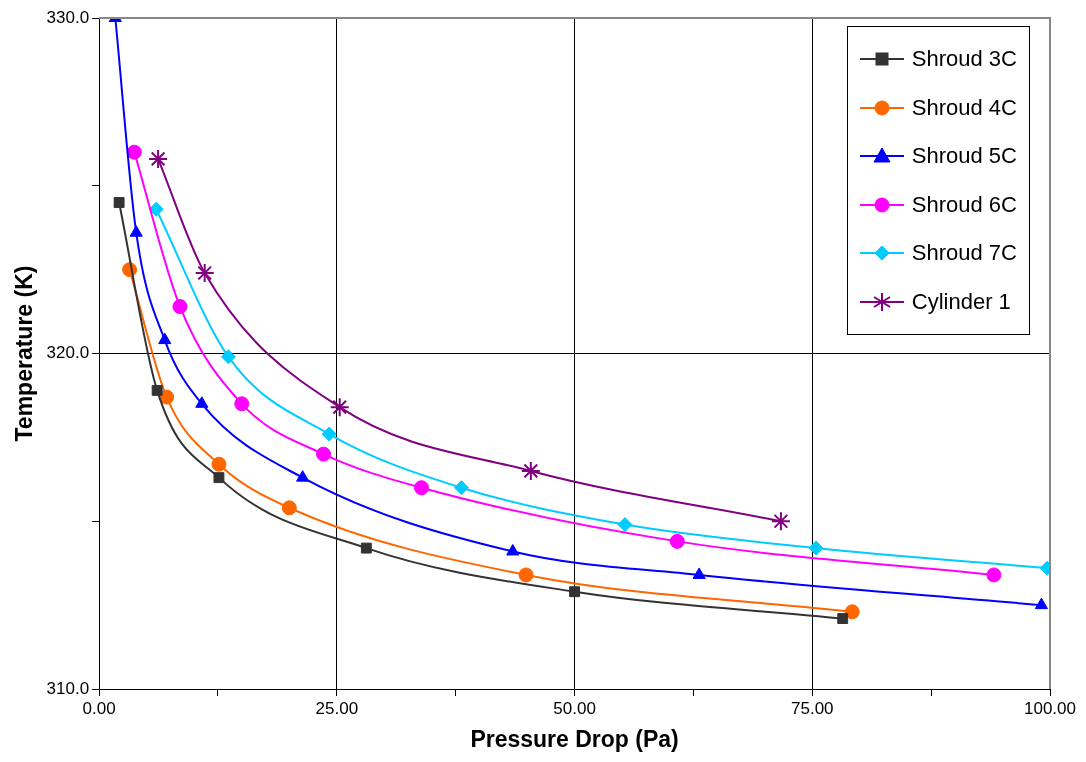 The image size is (1086, 762). I want to click on legend-label: Shroud 3C, so click(964, 59).